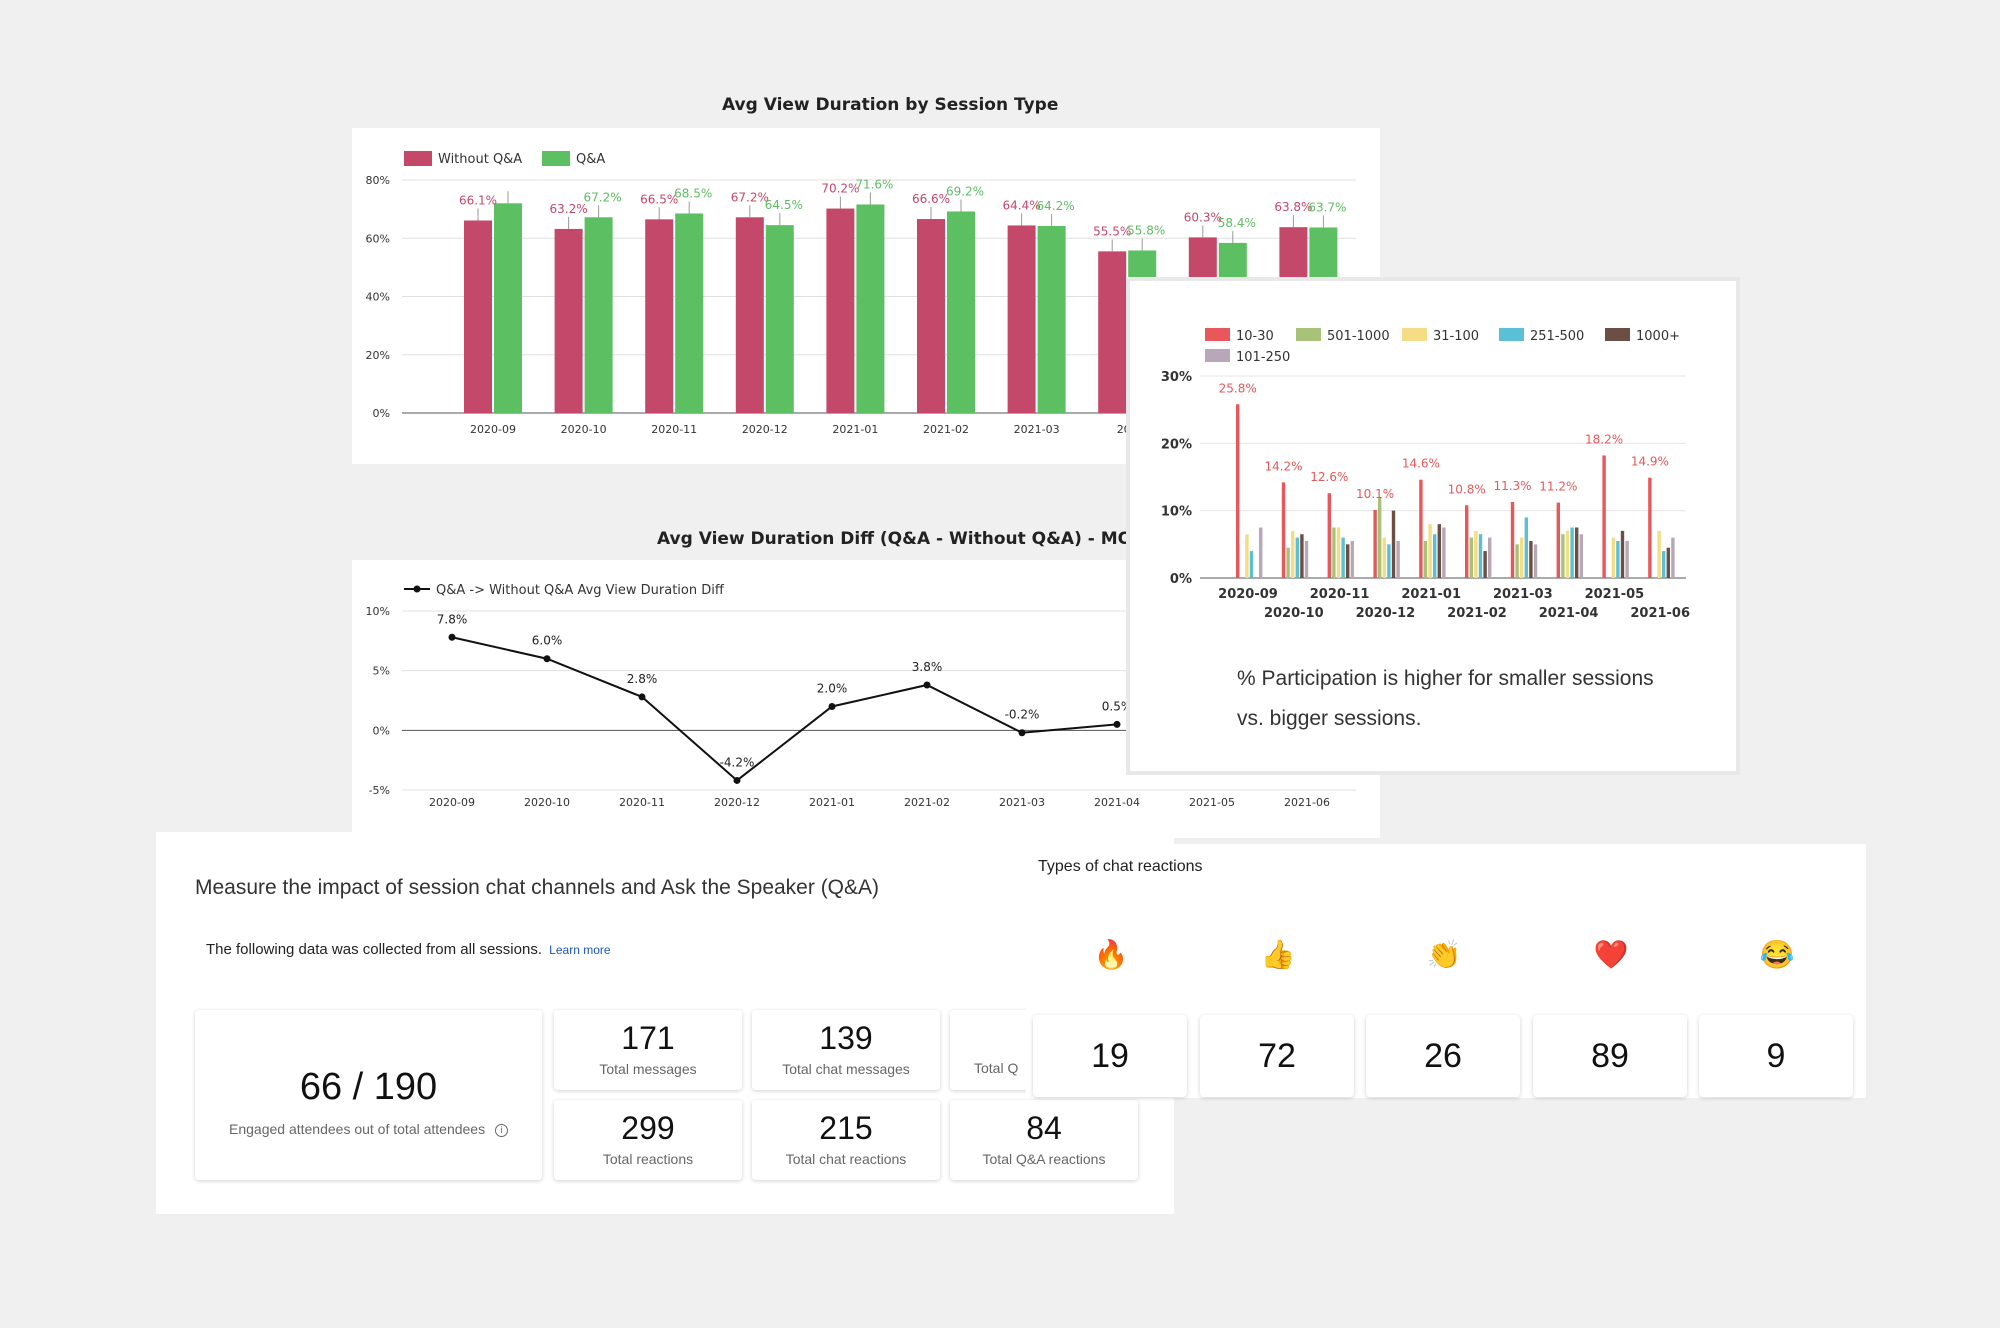 The width and height of the screenshot is (2000, 1328). Describe the element at coordinates (750, 197) in the screenshot. I see `data-label: 67.2%` at that location.